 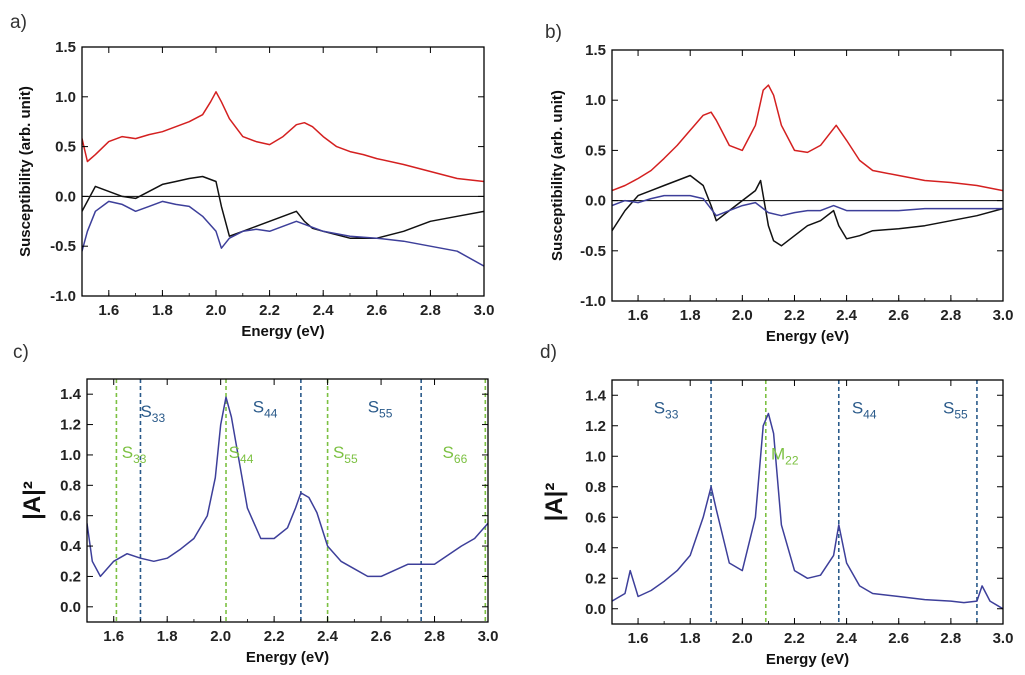 What do you see at coordinates (71, 394) in the screenshot?
I see `y-tick-label: 1.4` at bounding box center [71, 394].